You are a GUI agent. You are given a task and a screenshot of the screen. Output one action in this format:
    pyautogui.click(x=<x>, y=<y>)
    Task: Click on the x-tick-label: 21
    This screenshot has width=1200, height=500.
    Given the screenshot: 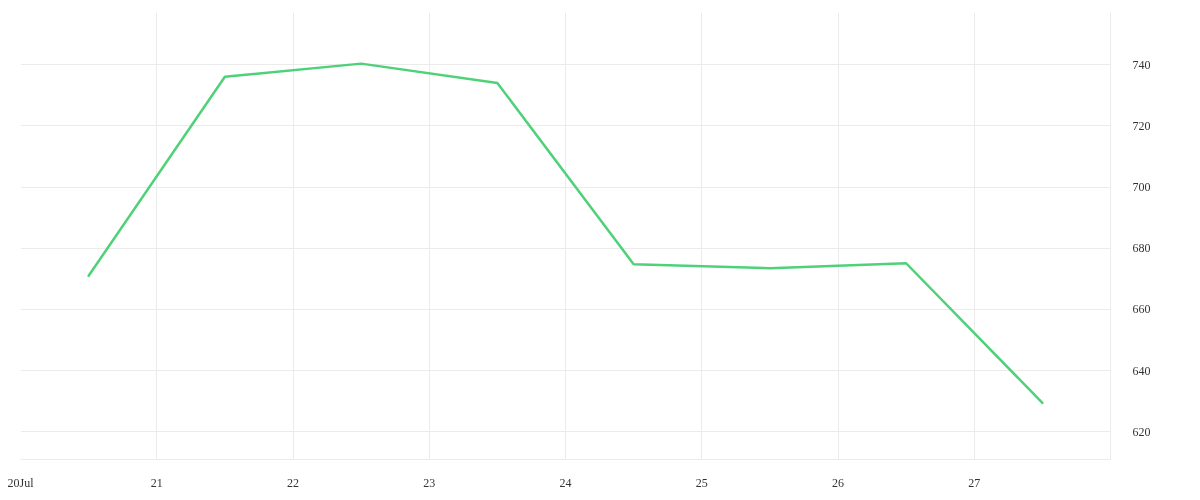 What is the action you would take?
    pyautogui.click(x=156, y=482)
    